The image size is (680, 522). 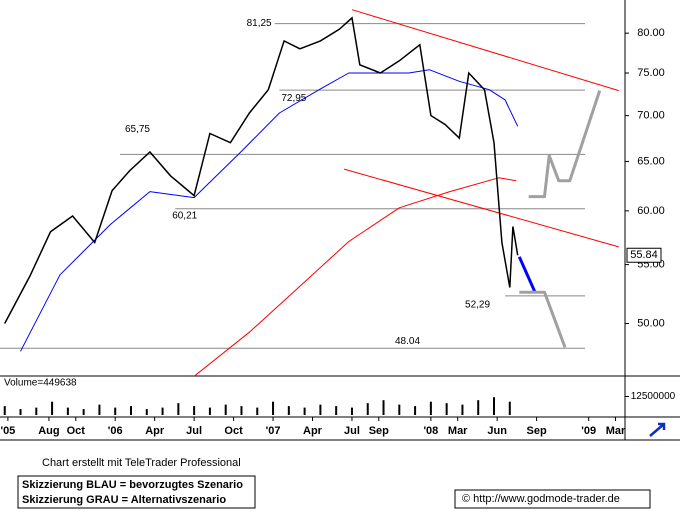 What do you see at coordinates (136, 492) in the screenshot?
I see `legend-box` at bounding box center [136, 492].